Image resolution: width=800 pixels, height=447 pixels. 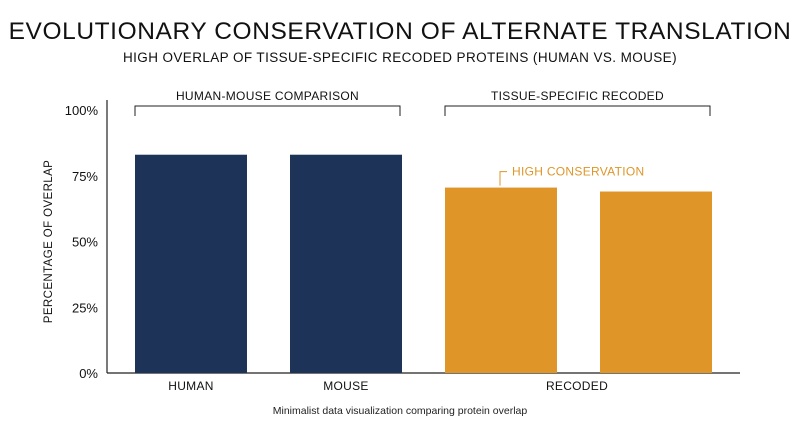 What do you see at coordinates (267, 96) in the screenshot?
I see `group-label: HUMAN-MOUSE COMPARISON` at bounding box center [267, 96].